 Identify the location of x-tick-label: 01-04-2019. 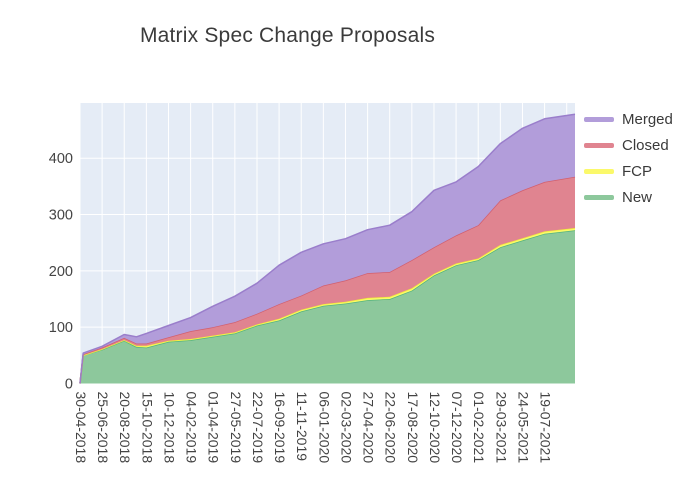
(214, 428).